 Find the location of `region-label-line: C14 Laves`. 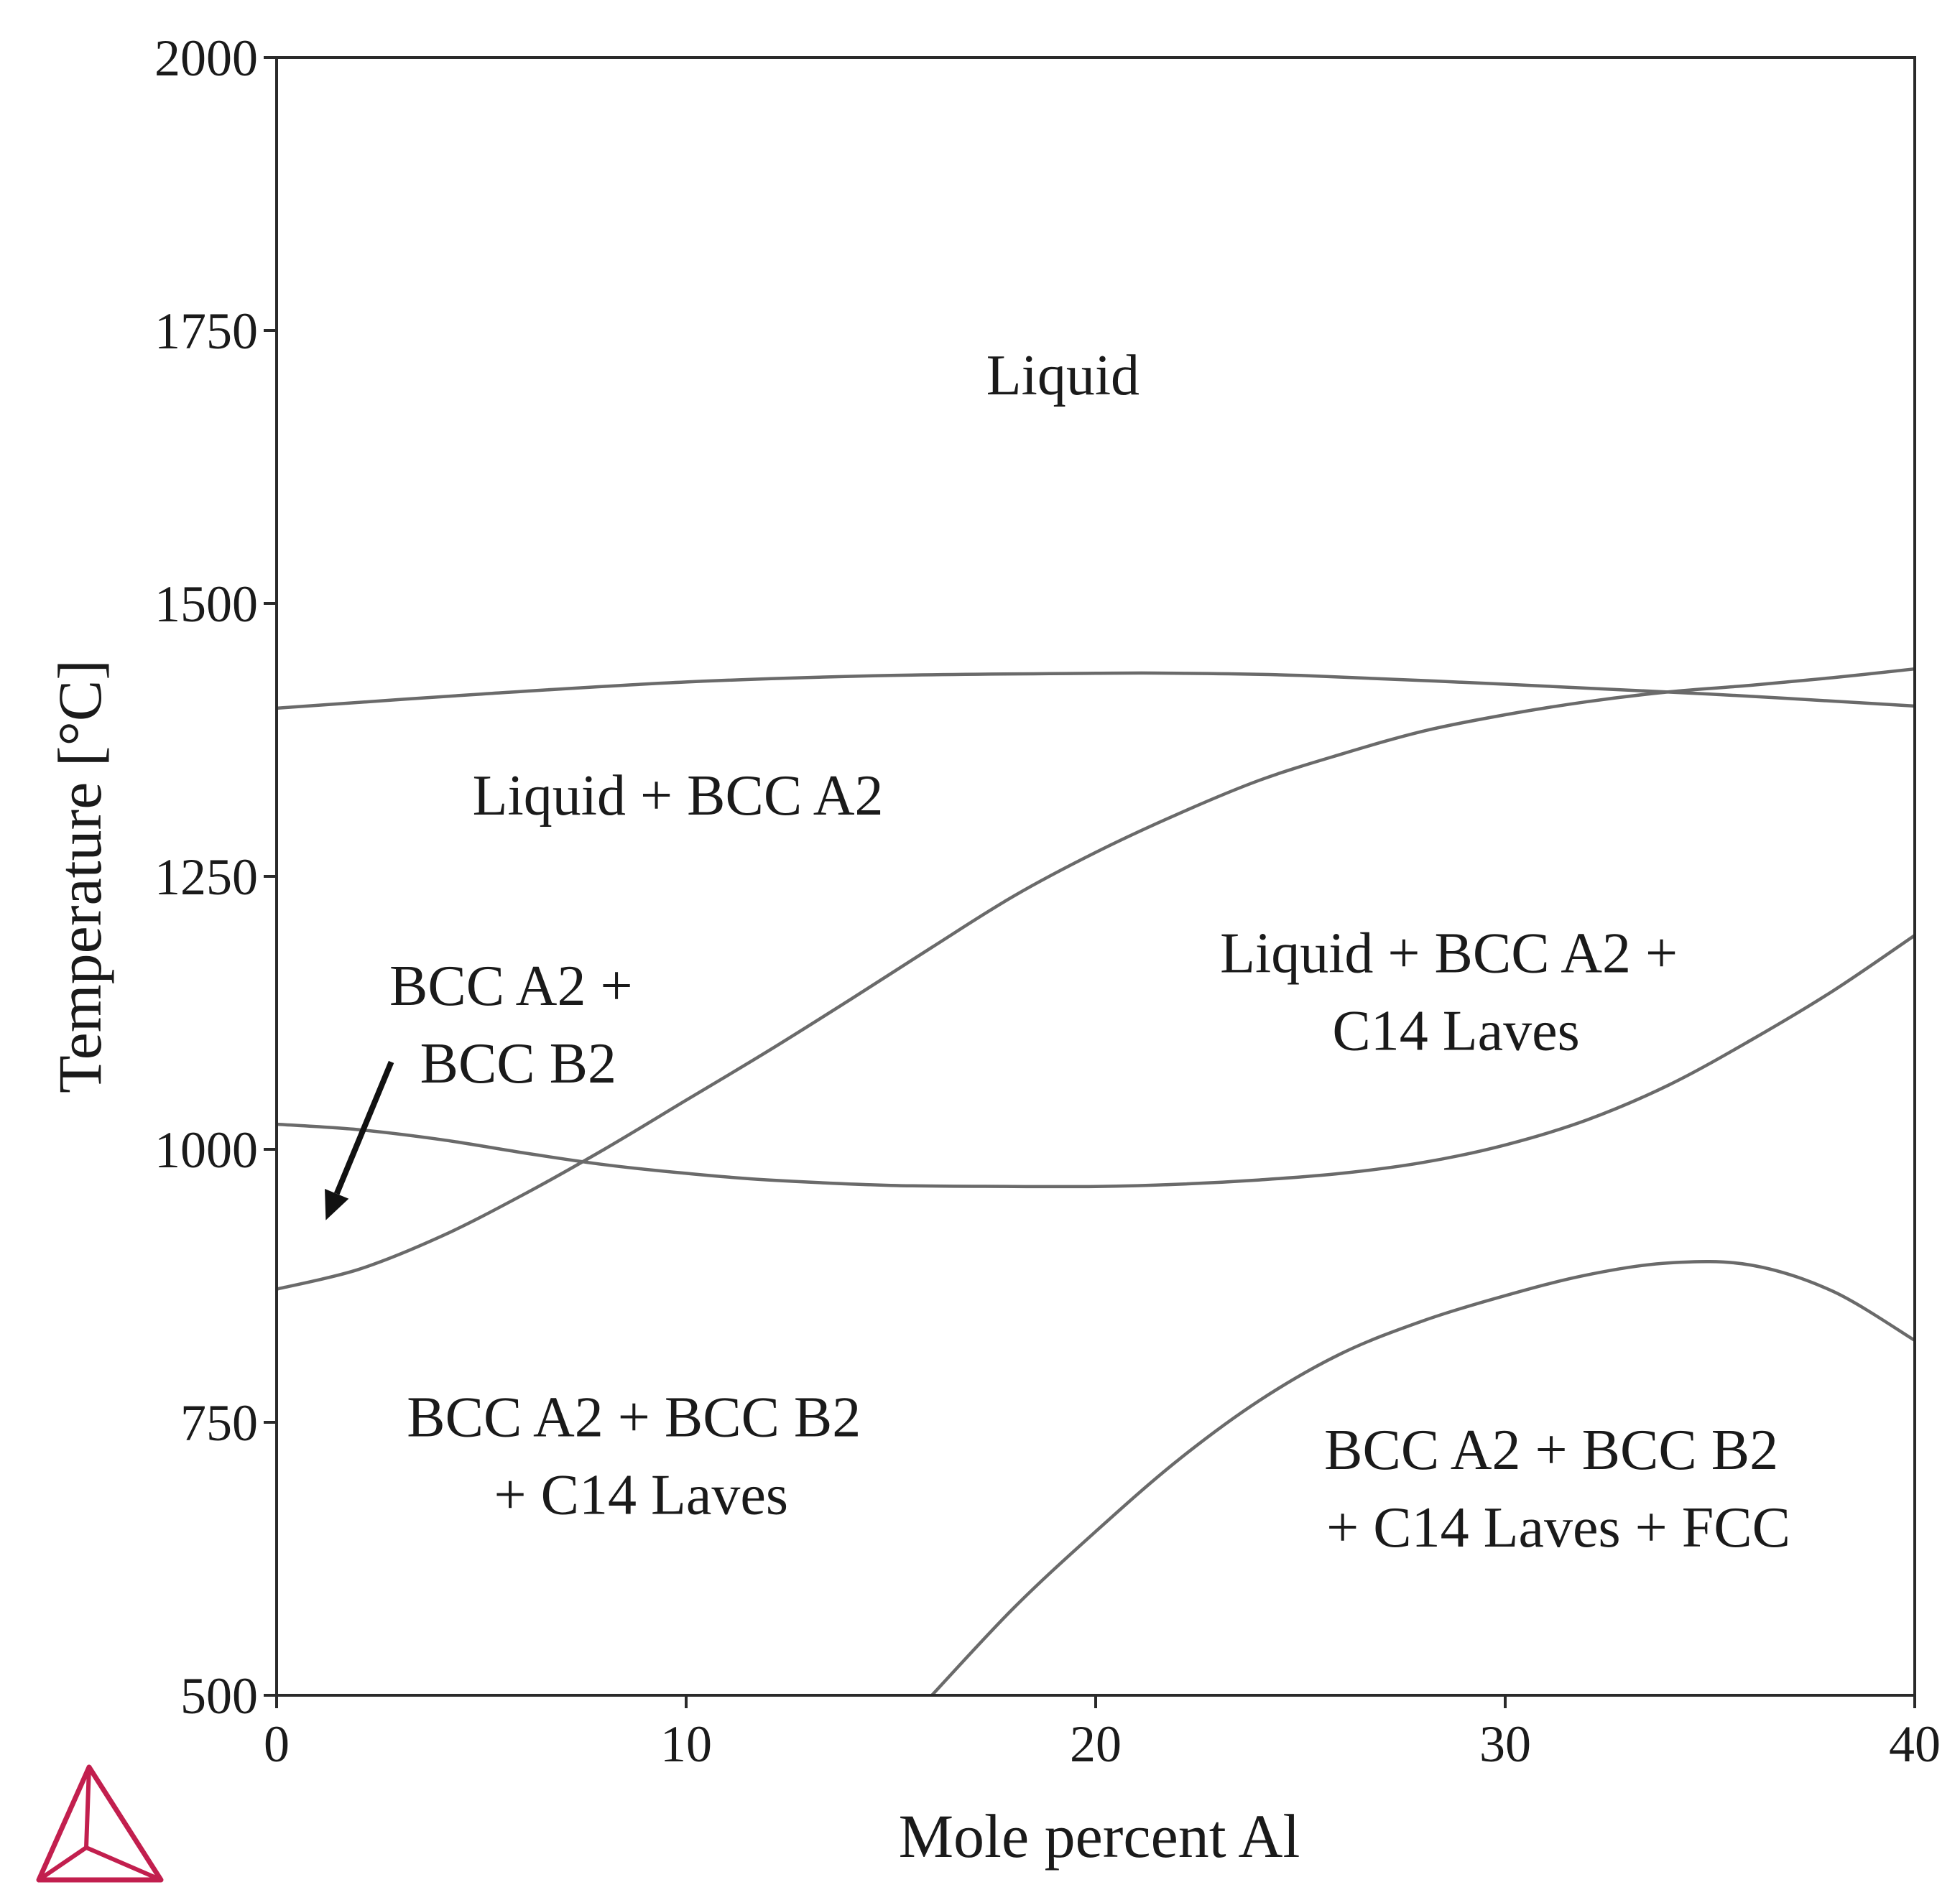

region-label-line: C14 Laves is located at coordinates (1456, 1031).